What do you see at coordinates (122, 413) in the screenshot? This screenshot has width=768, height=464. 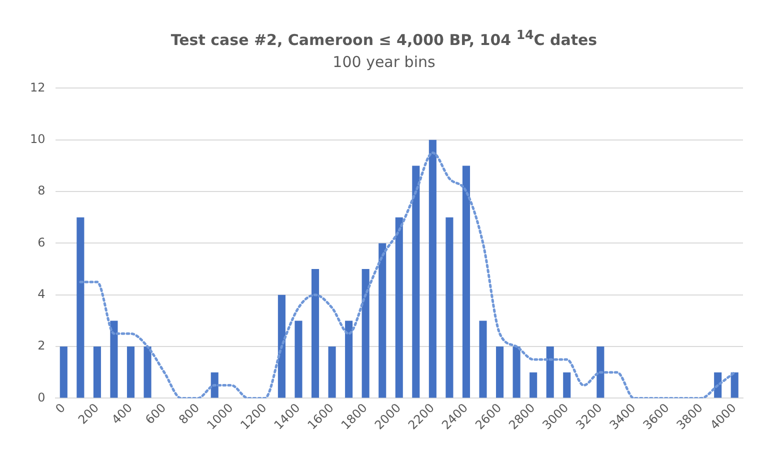 I see `x-tick-label: 400` at bounding box center [122, 413].